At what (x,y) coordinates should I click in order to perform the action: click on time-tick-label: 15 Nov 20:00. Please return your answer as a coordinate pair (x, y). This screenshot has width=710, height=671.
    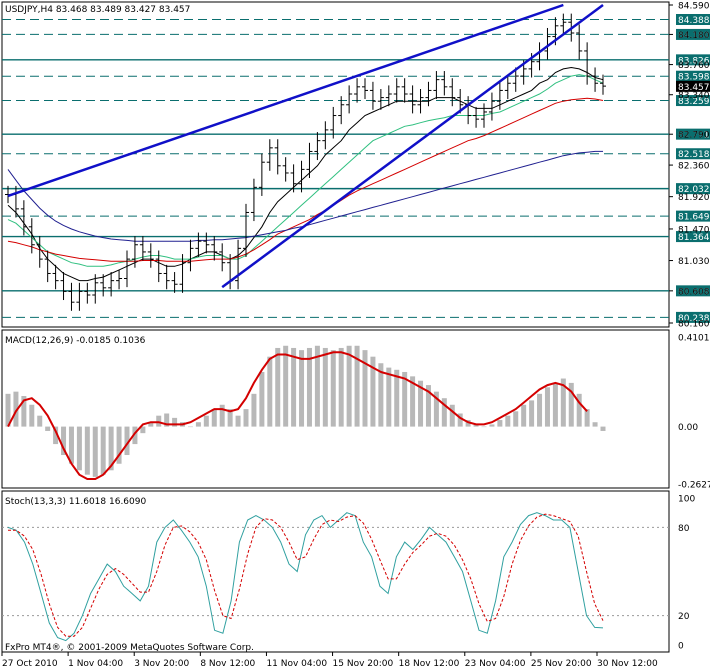
    Looking at the image, I should click on (363, 664).